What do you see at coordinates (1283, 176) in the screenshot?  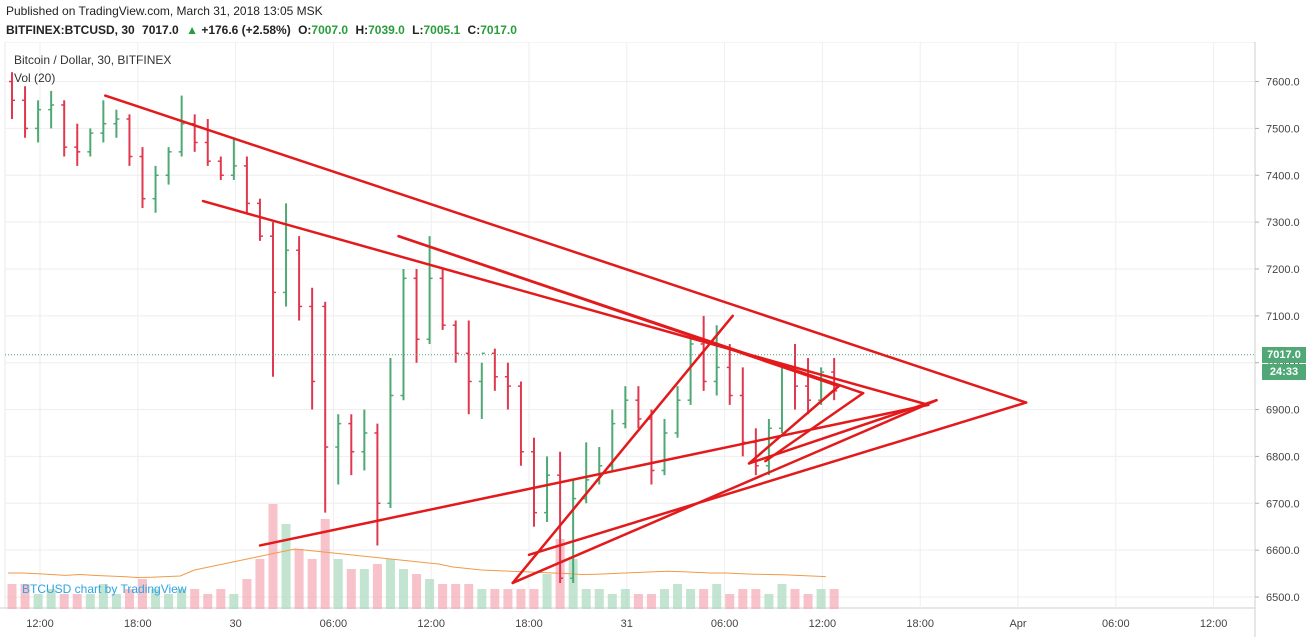 I see `y-tick-label: 7400.0` at bounding box center [1283, 176].